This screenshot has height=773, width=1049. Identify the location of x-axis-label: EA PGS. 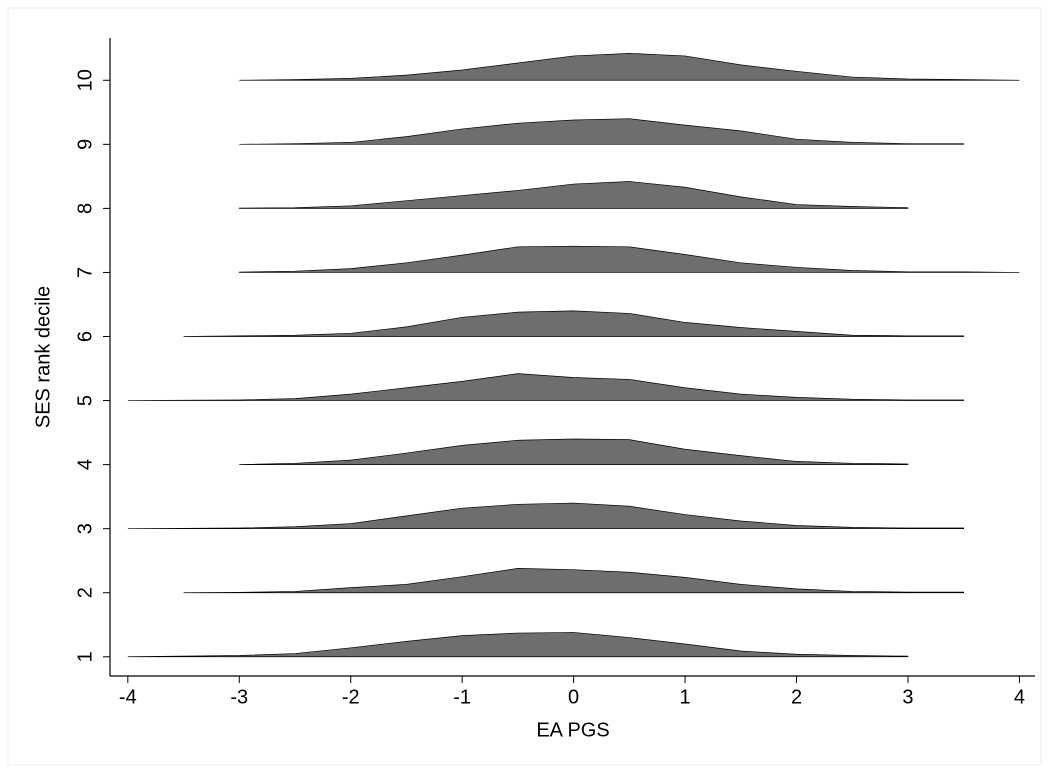
(572, 730).